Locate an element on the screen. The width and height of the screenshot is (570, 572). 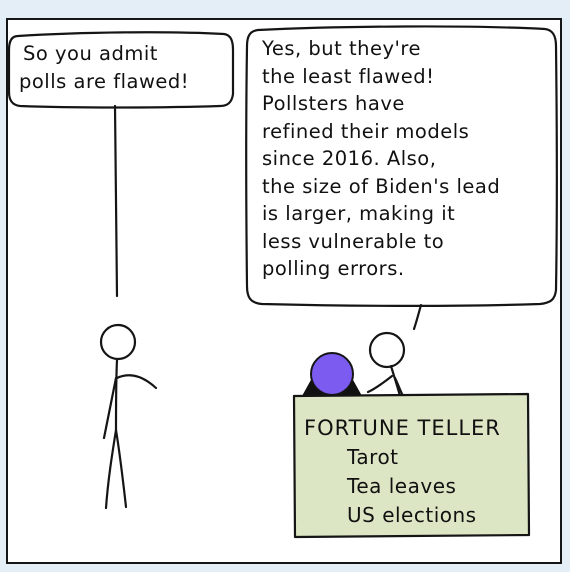
left-bubble-pointer is located at coordinates (116, 201).